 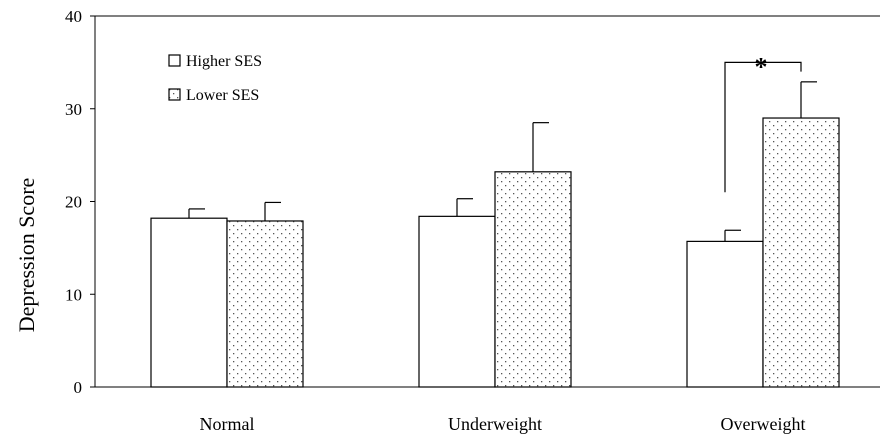 I want to click on significance-bracket, so click(x=763, y=127).